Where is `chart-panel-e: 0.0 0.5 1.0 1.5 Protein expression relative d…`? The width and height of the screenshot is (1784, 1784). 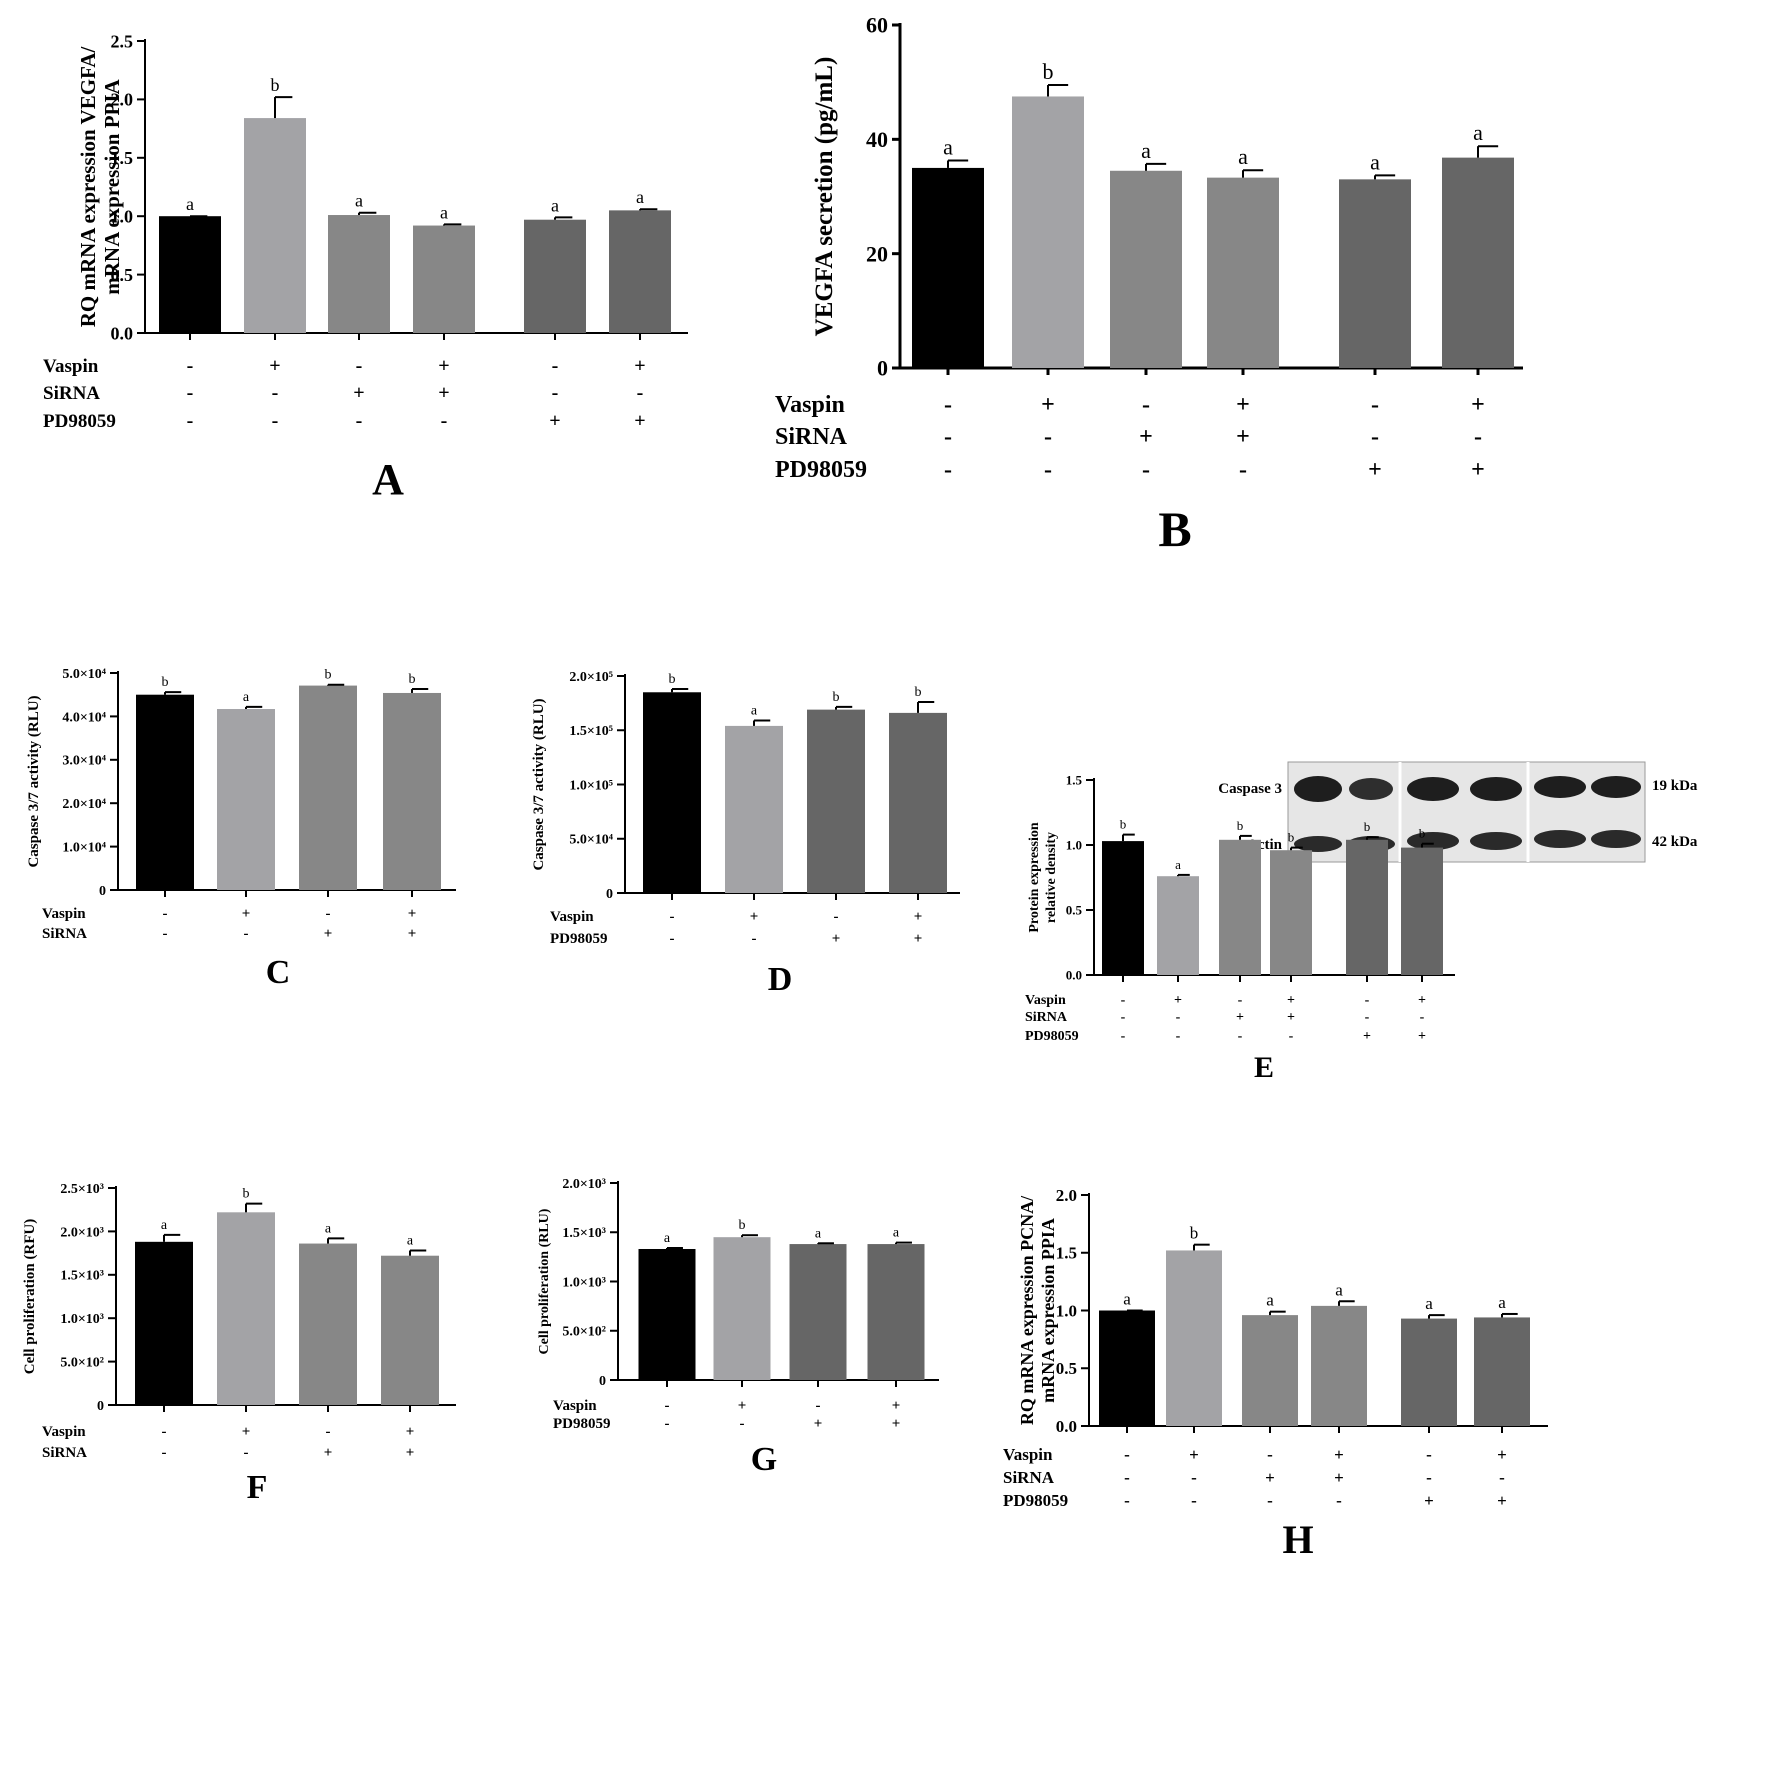 chart-panel-e: 0.0 0.5 1.0 1.5 Protein expression relative d… is located at coordinates (1240, 928).